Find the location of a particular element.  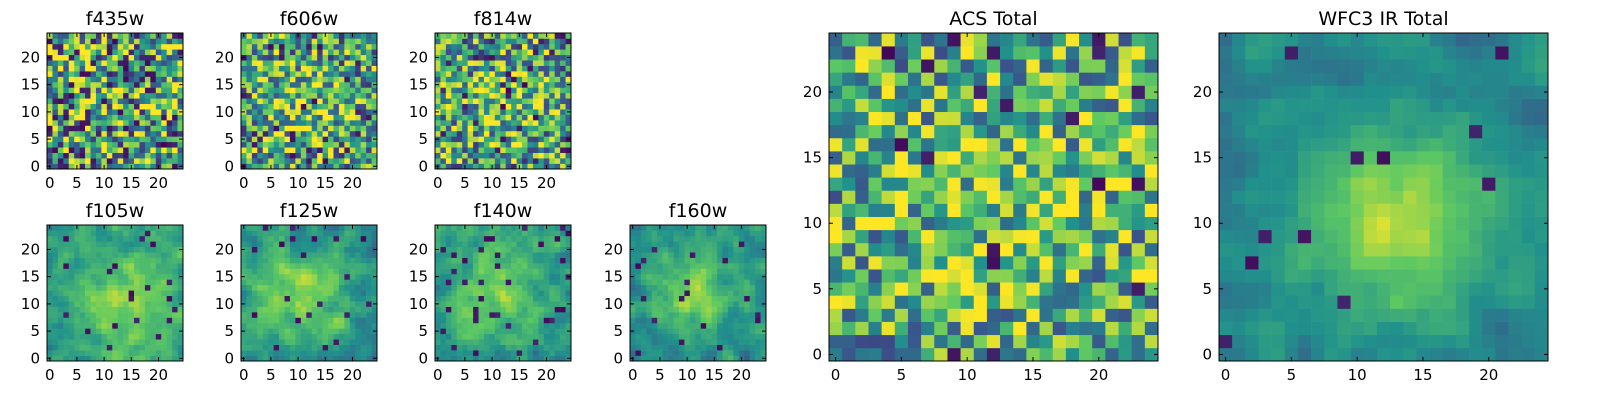

y-tick-label: 0 is located at coordinates (35, 166).